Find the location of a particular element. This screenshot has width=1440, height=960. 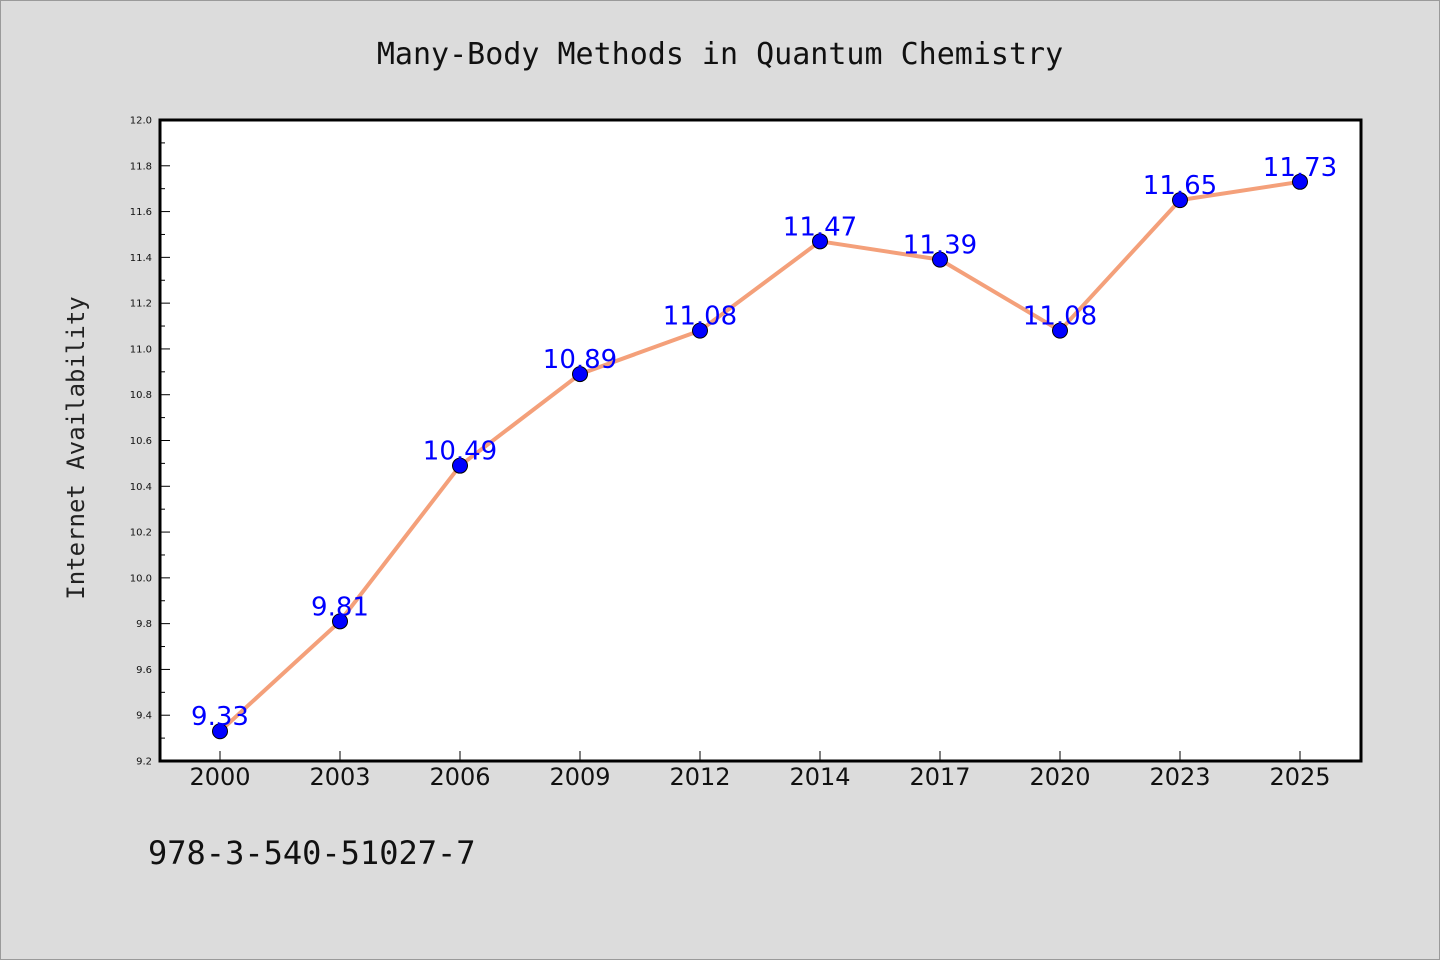

y-tick-label: 11.0 is located at coordinates (141, 349).